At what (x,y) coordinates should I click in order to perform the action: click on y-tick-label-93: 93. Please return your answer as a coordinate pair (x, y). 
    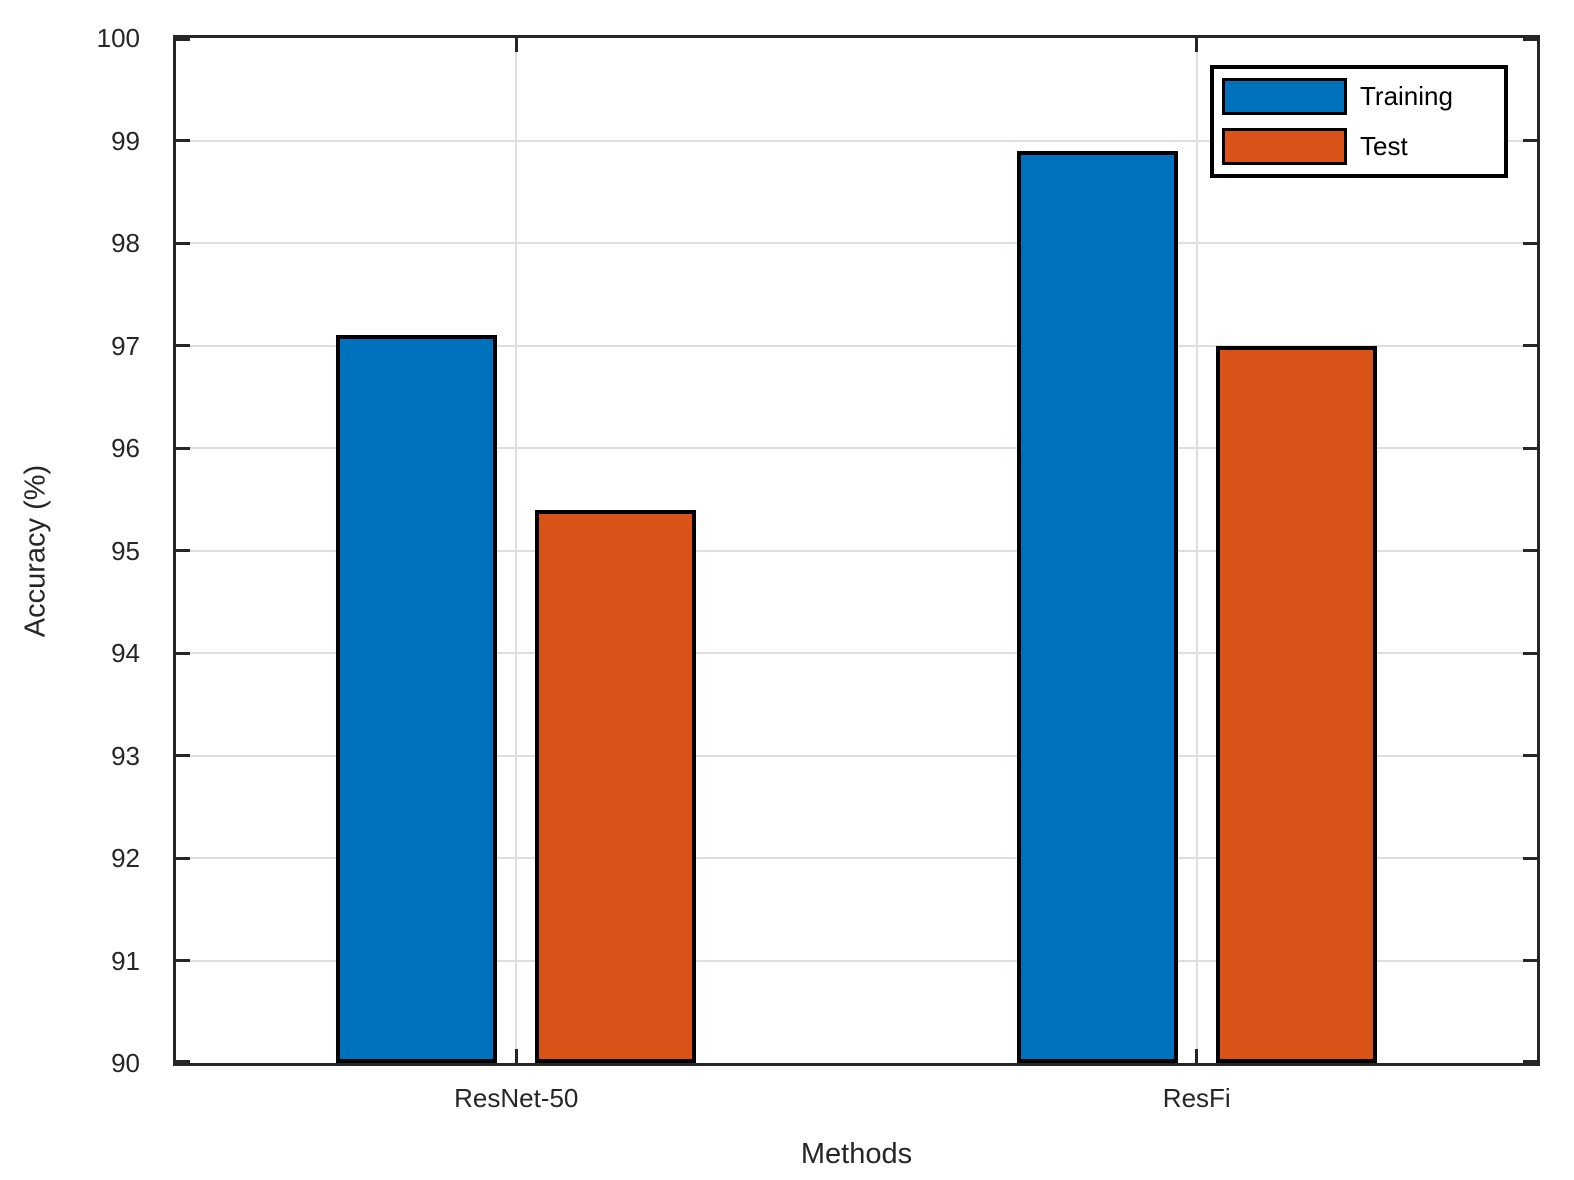
    Looking at the image, I should click on (125, 755).